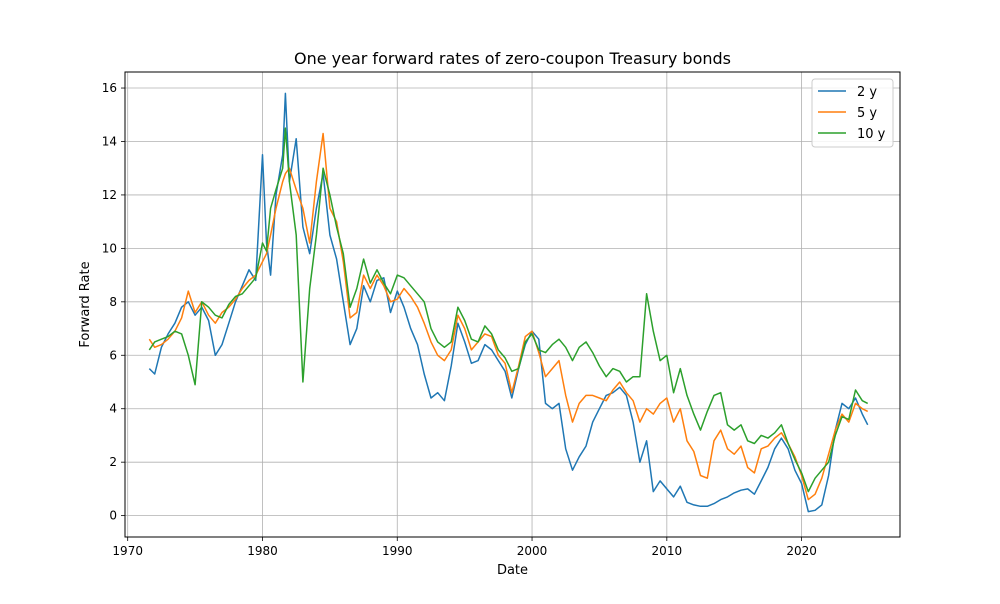 The image size is (1000, 604). What do you see at coordinates (113, 516) in the screenshot?
I see `y-tick-label: 0` at bounding box center [113, 516].